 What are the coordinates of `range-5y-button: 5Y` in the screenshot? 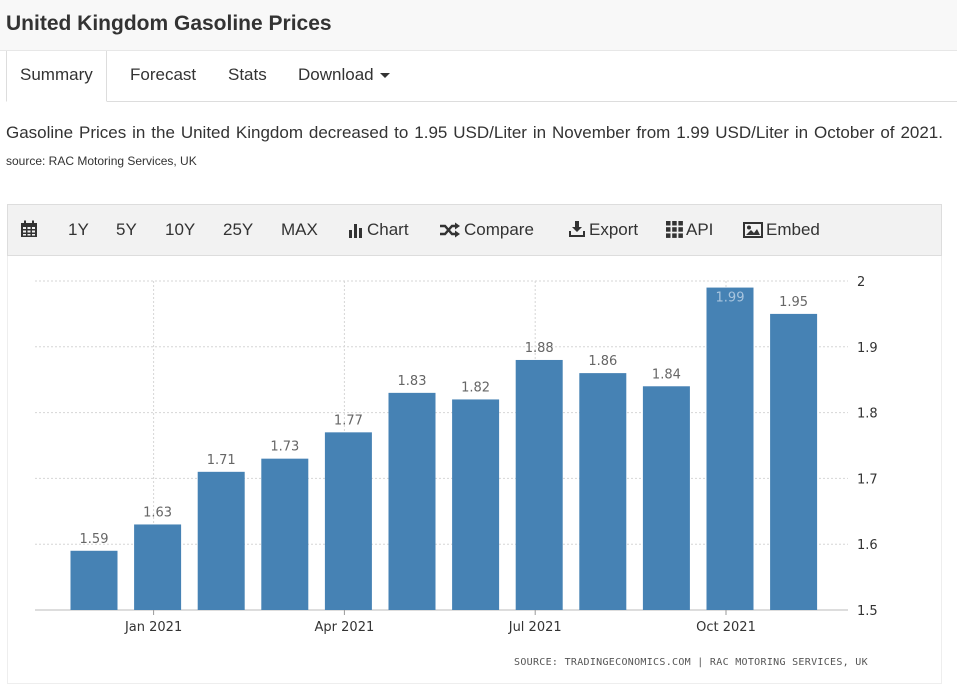 It's located at (126, 229).